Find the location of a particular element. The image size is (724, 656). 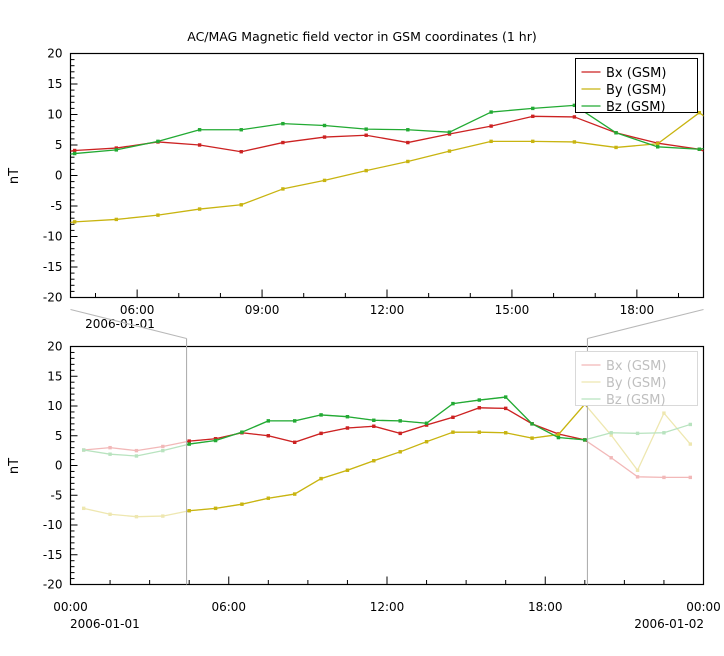

top-legend-entry-bz: Bz (GSM) is located at coordinates (623, 107).